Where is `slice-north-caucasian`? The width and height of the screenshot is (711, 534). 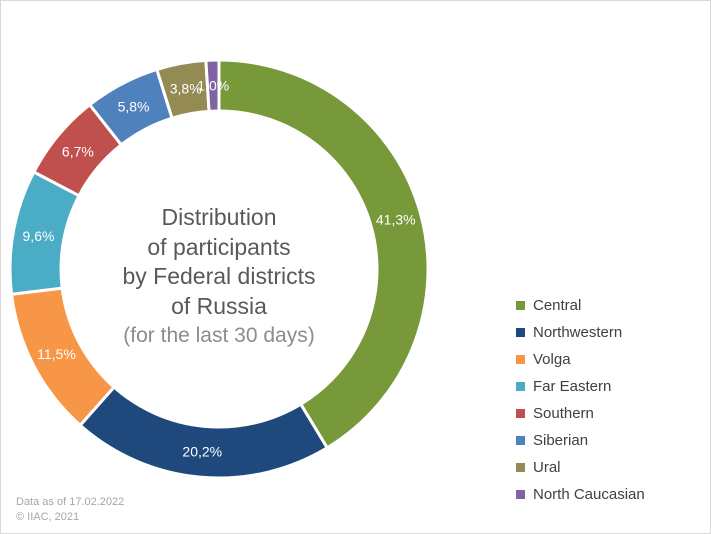 slice-north-caucasian is located at coordinates (212, 85).